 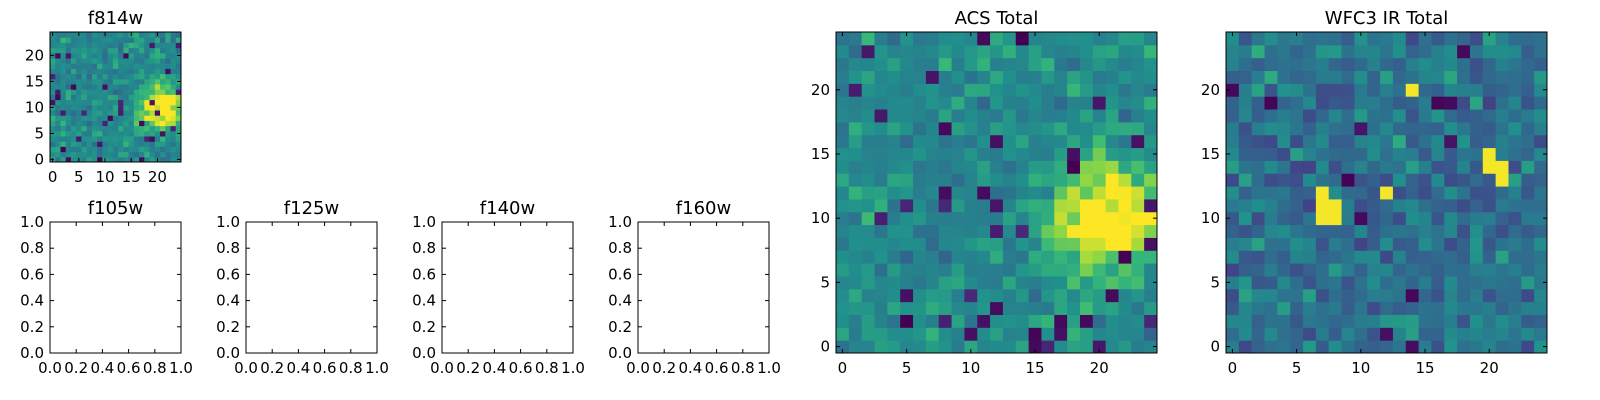 I want to click on x-tick-label: 0.0, so click(x=442, y=368).